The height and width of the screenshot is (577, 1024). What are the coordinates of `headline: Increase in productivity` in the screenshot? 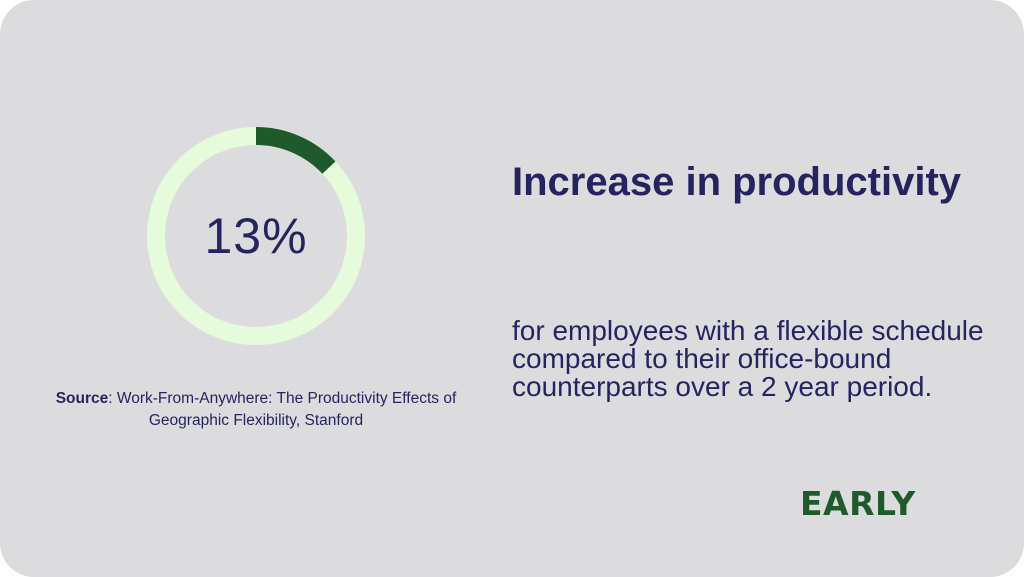 It's located at (737, 182).